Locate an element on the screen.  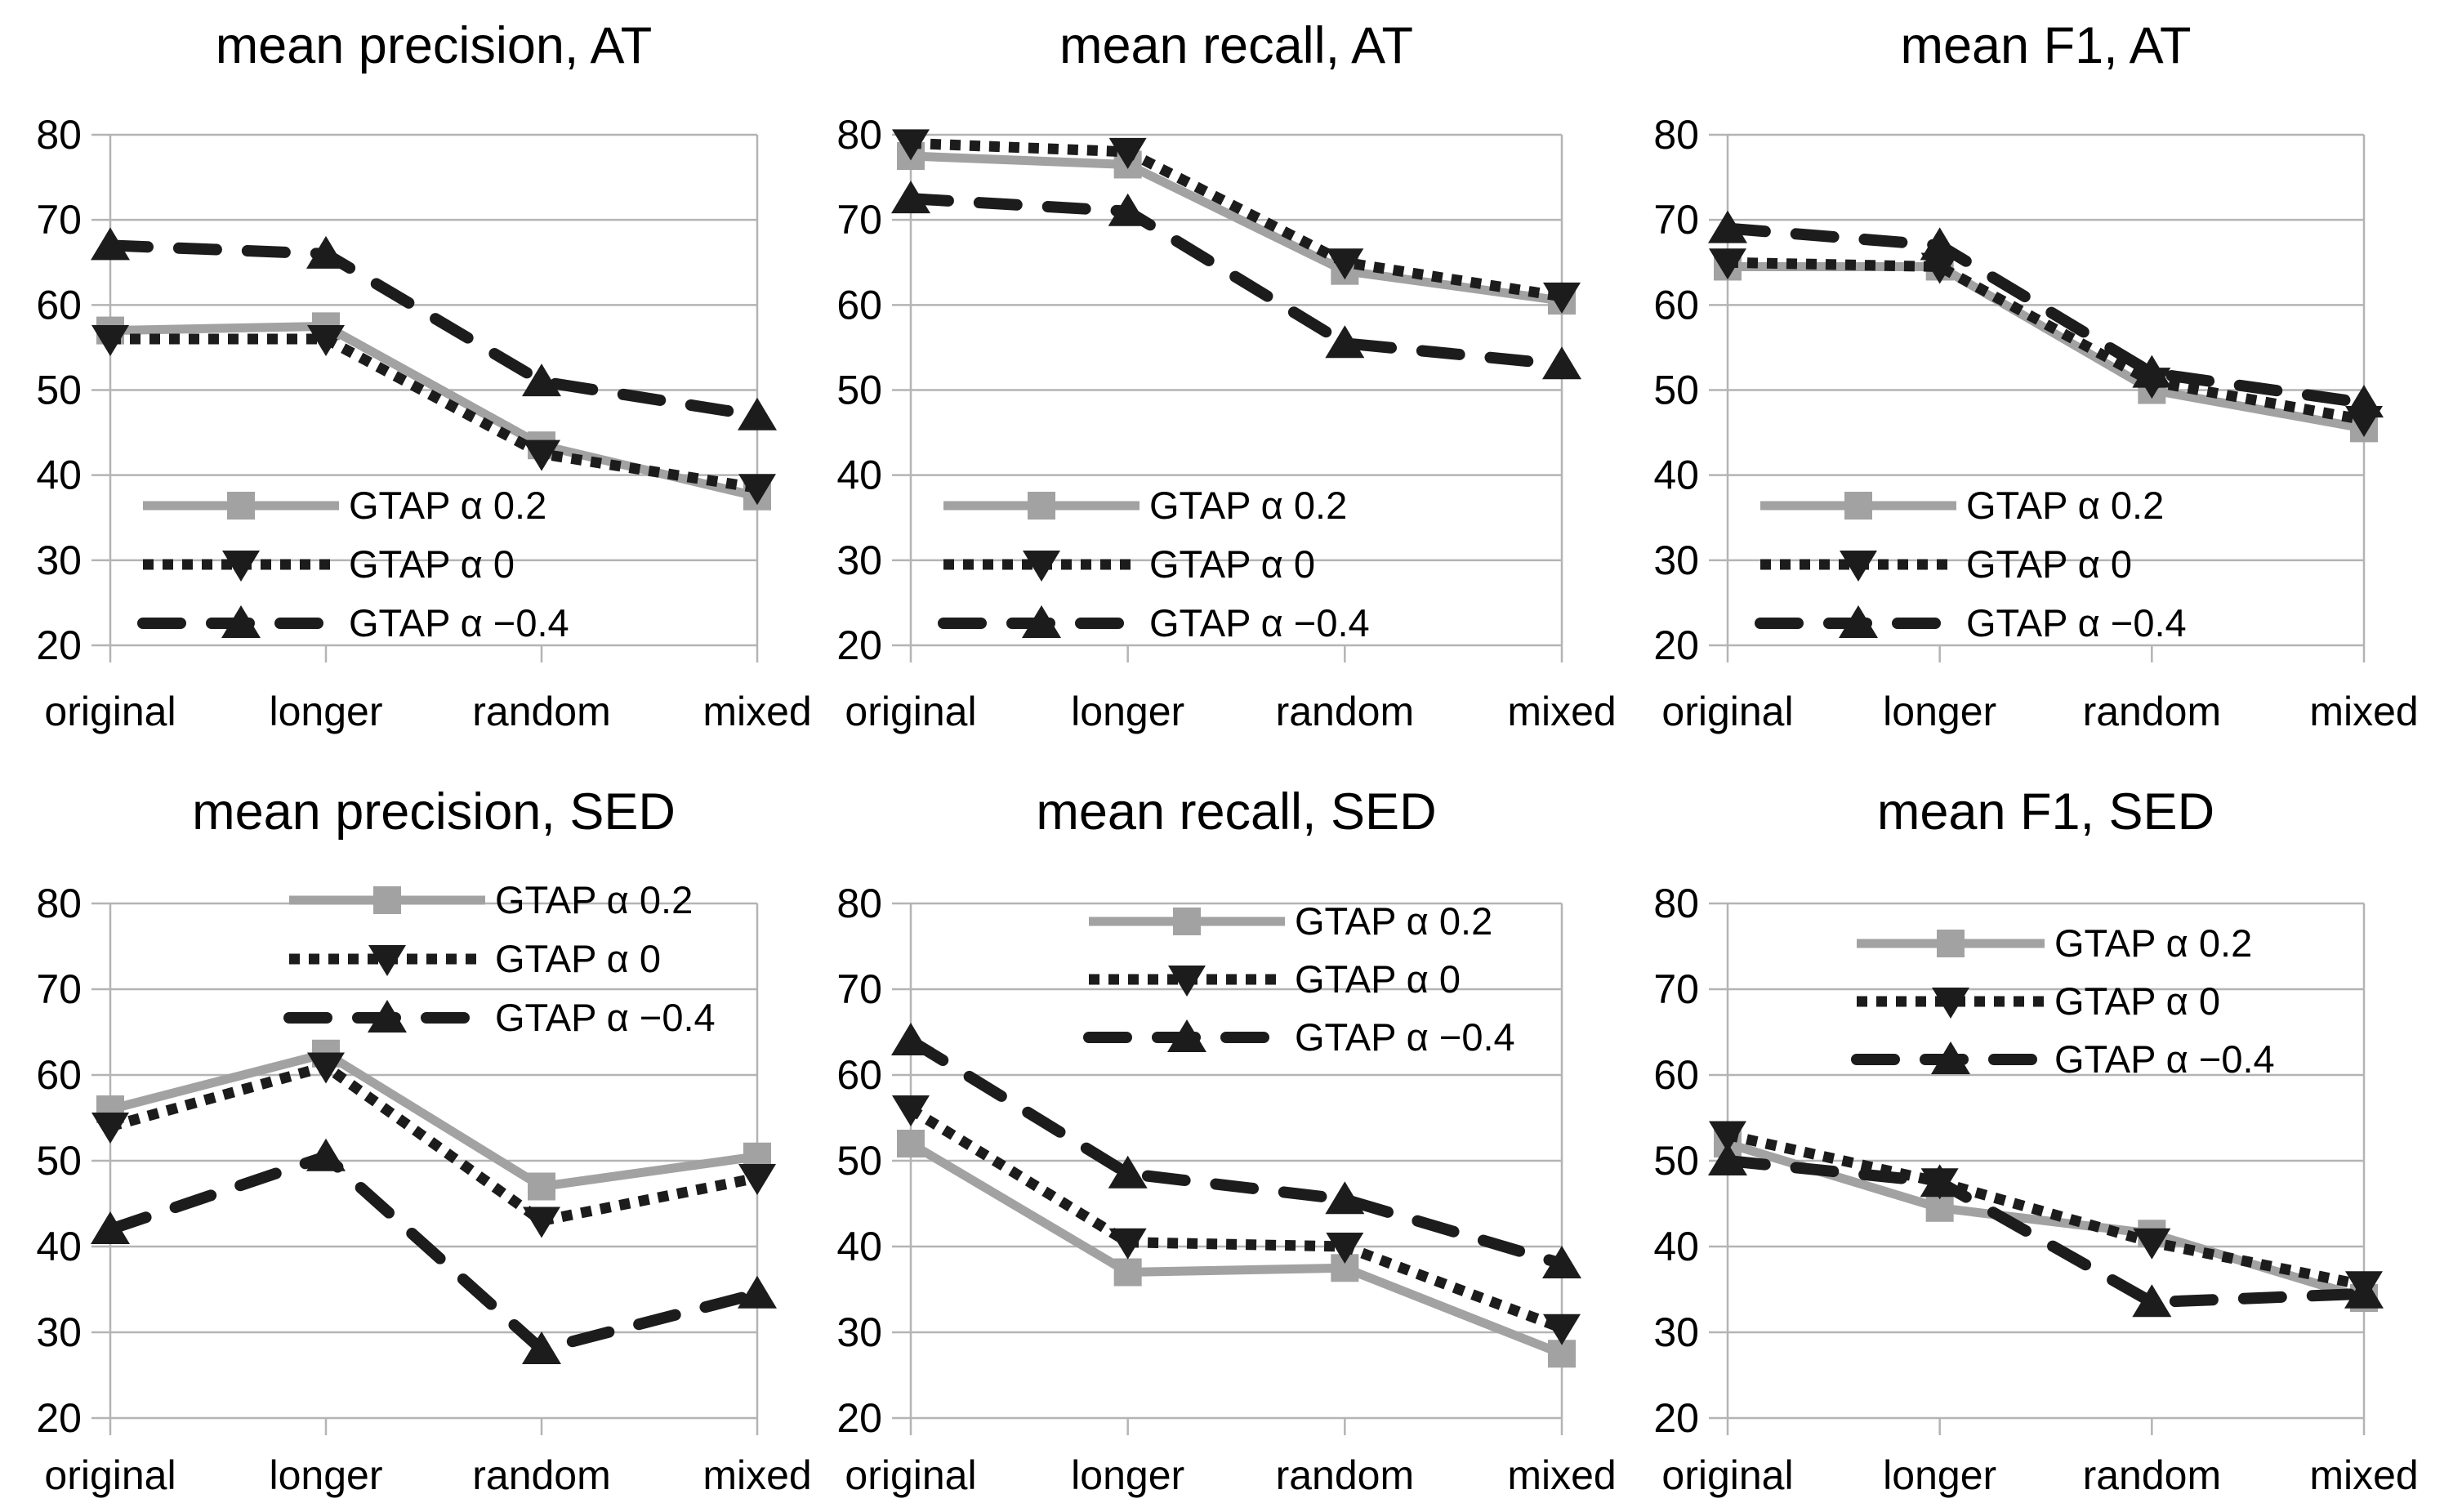
chart-title: mean recall, AT is located at coordinates (1236, 46).